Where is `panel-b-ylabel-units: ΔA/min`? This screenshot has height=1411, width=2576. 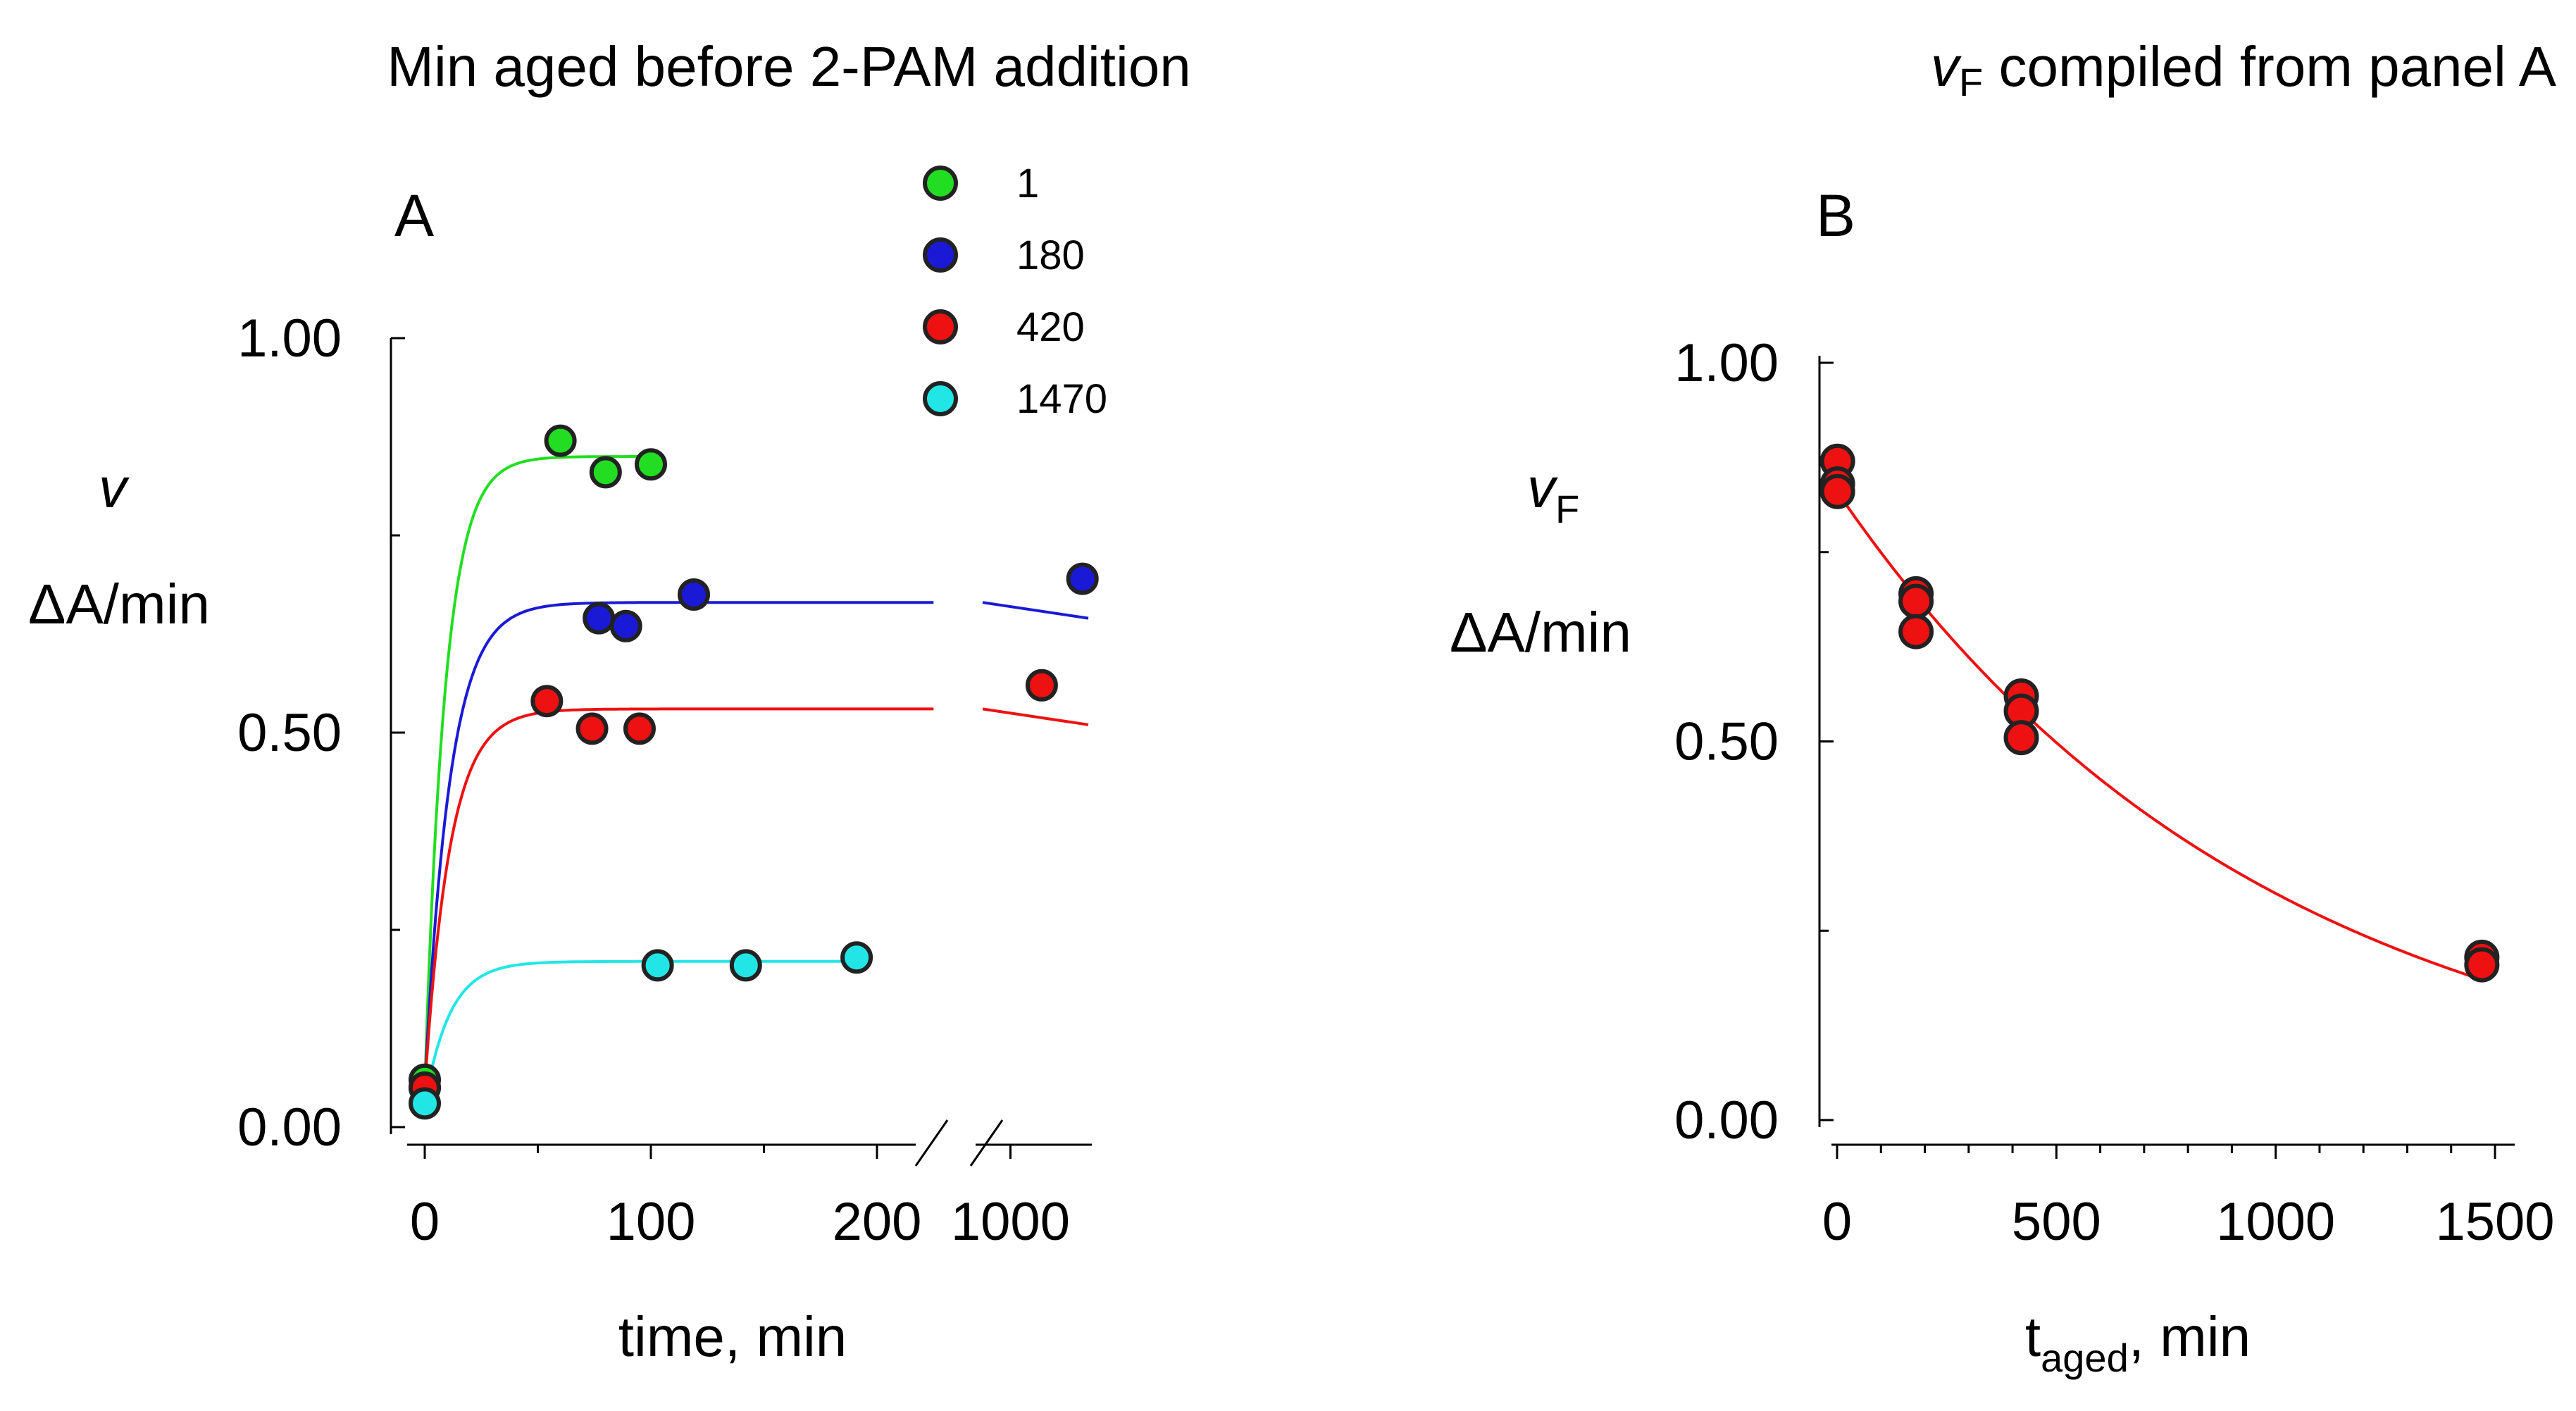
panel-b-ylabel-units: ΔA/min is located at coordinates (1540, 632).